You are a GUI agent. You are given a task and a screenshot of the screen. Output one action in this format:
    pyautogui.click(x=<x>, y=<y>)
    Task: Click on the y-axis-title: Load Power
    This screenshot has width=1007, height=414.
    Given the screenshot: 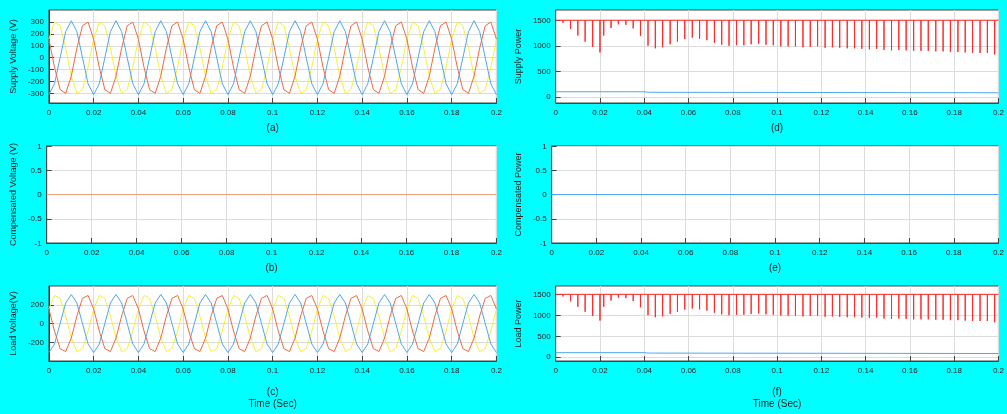 What is the action you would take?
    pyautogui.click(x=517, y=323)
    